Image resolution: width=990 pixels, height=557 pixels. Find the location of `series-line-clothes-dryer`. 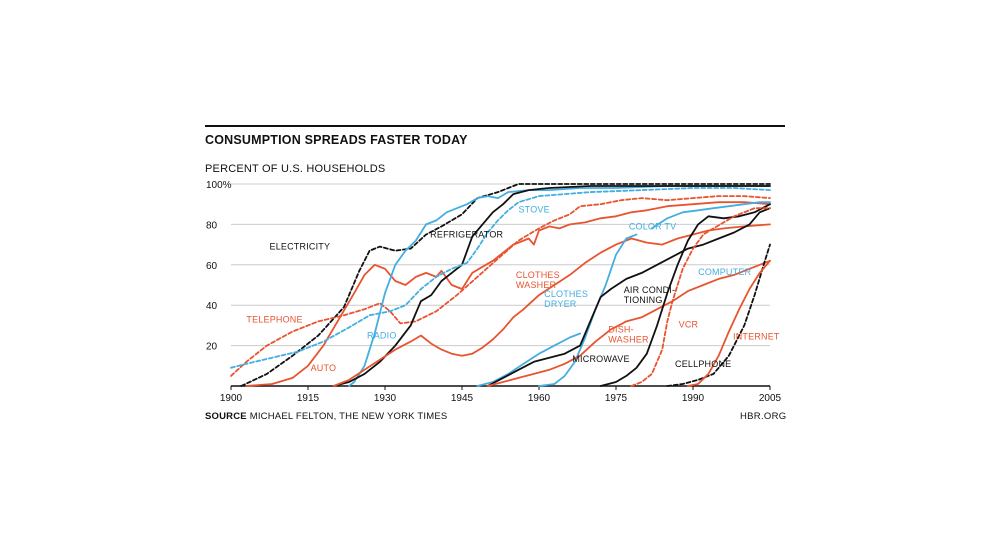

series-line-clothes-dryer is located at coordinates (528, 359).